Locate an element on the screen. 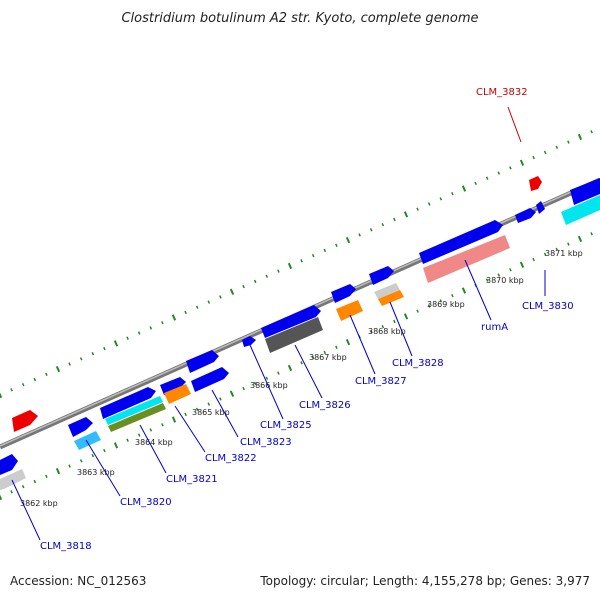  gene-label-clm-3826: CLM_3826 is located at coordinates (325, 405).